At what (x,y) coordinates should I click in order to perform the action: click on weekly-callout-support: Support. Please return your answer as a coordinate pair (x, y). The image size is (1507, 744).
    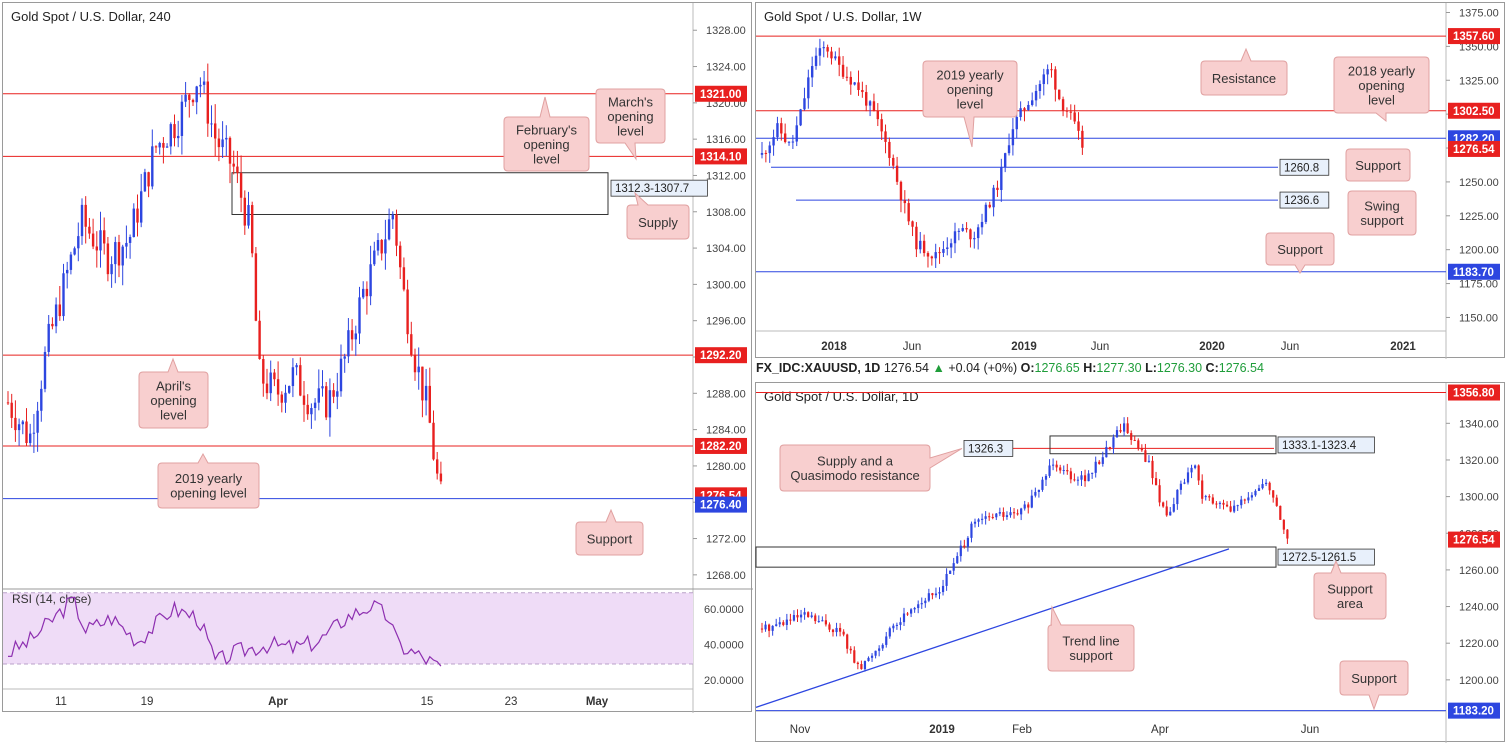
    Looking at the image, I should click on (1378, 165).